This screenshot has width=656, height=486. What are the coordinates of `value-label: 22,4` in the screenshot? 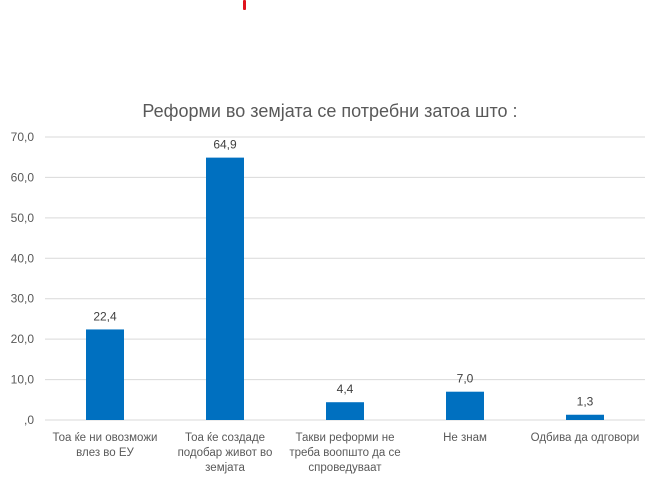 It's located at (105, 316).